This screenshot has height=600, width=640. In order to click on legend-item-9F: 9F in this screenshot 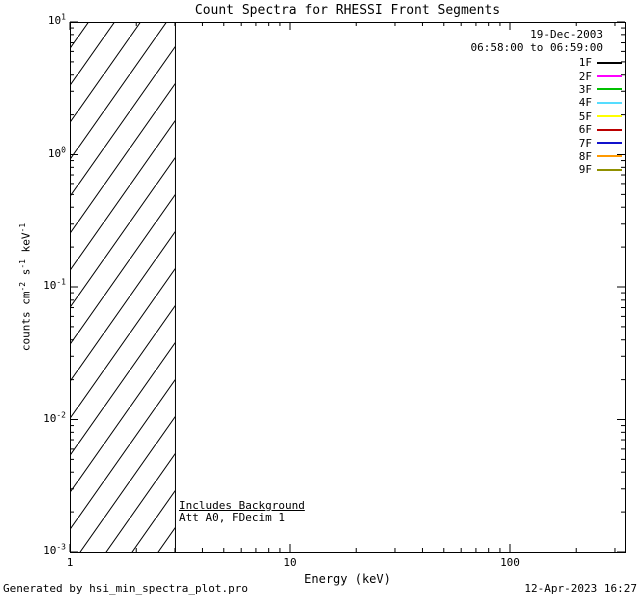, I will do `click(546, 169)`.